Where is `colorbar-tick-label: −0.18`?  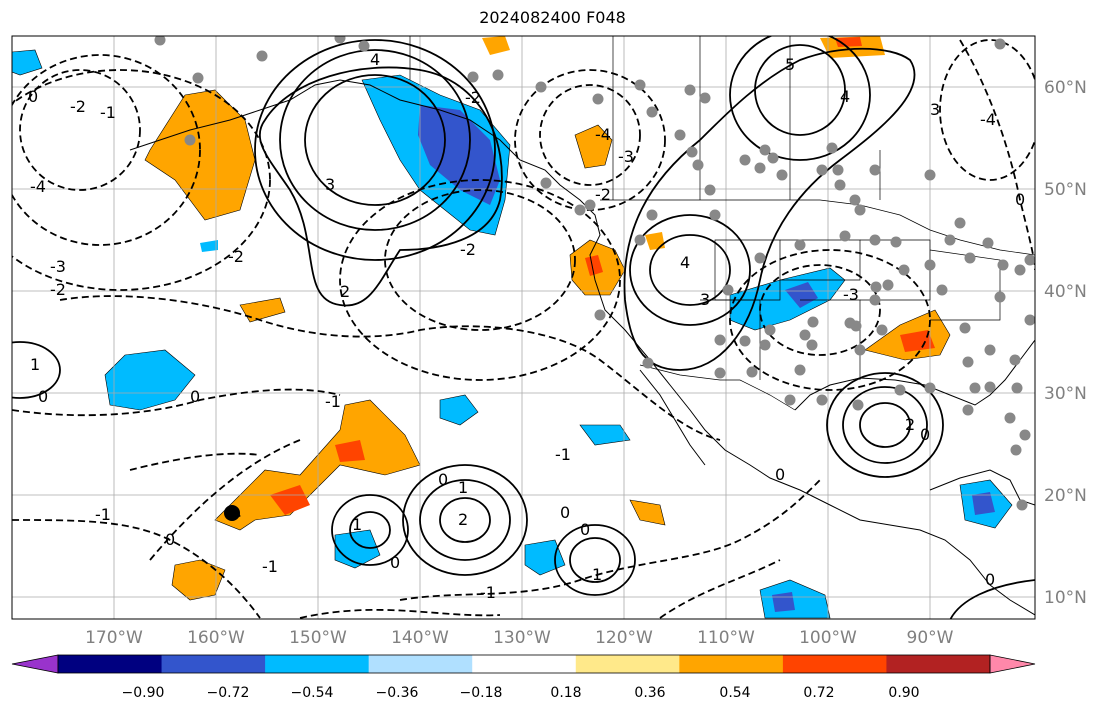 colorbar-tick-label: −0.18 is located at coordinates (481, 693).